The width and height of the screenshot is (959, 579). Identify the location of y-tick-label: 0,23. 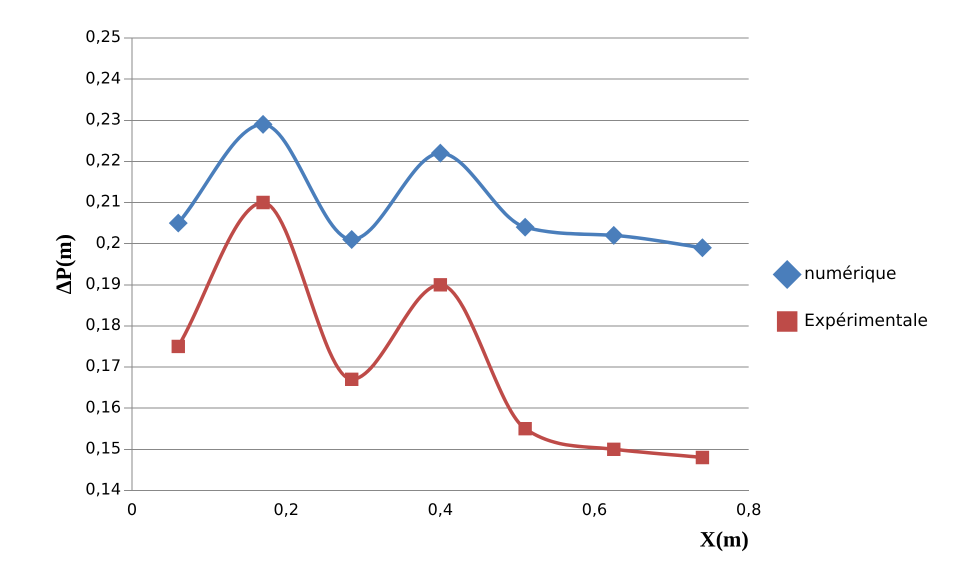
(103, 118).